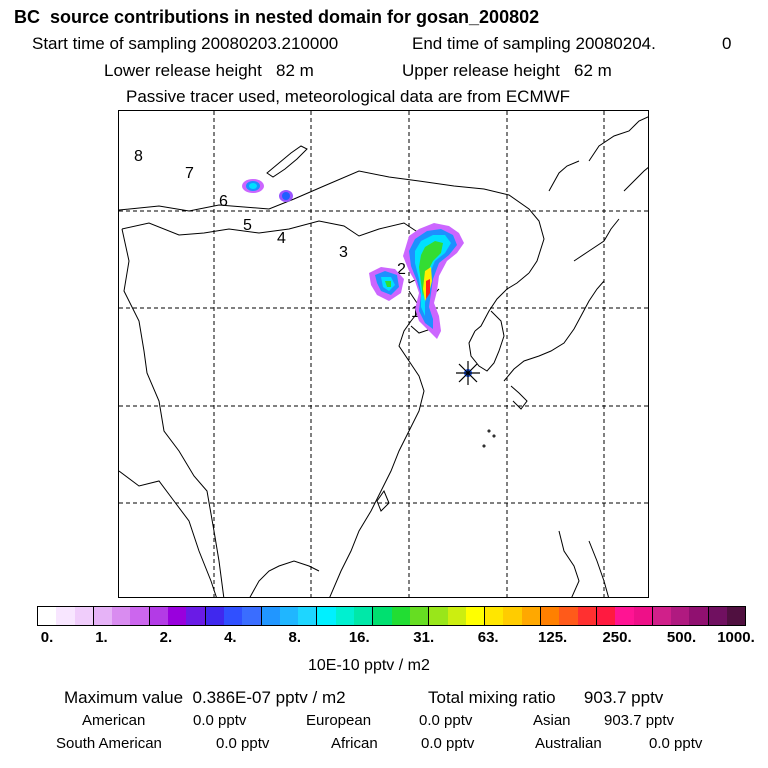 The width and height of the screenshot is (768, 768). Describe the element at coordinates (401, 269) in the screenshot. I see `region-label-2: 2` at that location.